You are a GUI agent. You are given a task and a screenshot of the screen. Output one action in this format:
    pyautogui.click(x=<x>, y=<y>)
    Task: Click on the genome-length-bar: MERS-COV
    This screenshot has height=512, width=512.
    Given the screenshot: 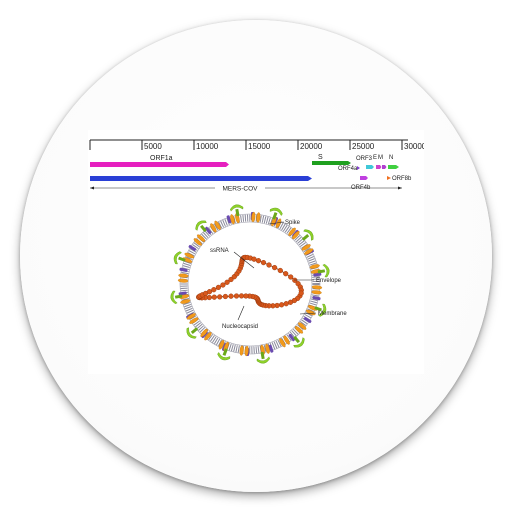 What is the action you would take?
    pyautogui.click(x=246, y=188)
    